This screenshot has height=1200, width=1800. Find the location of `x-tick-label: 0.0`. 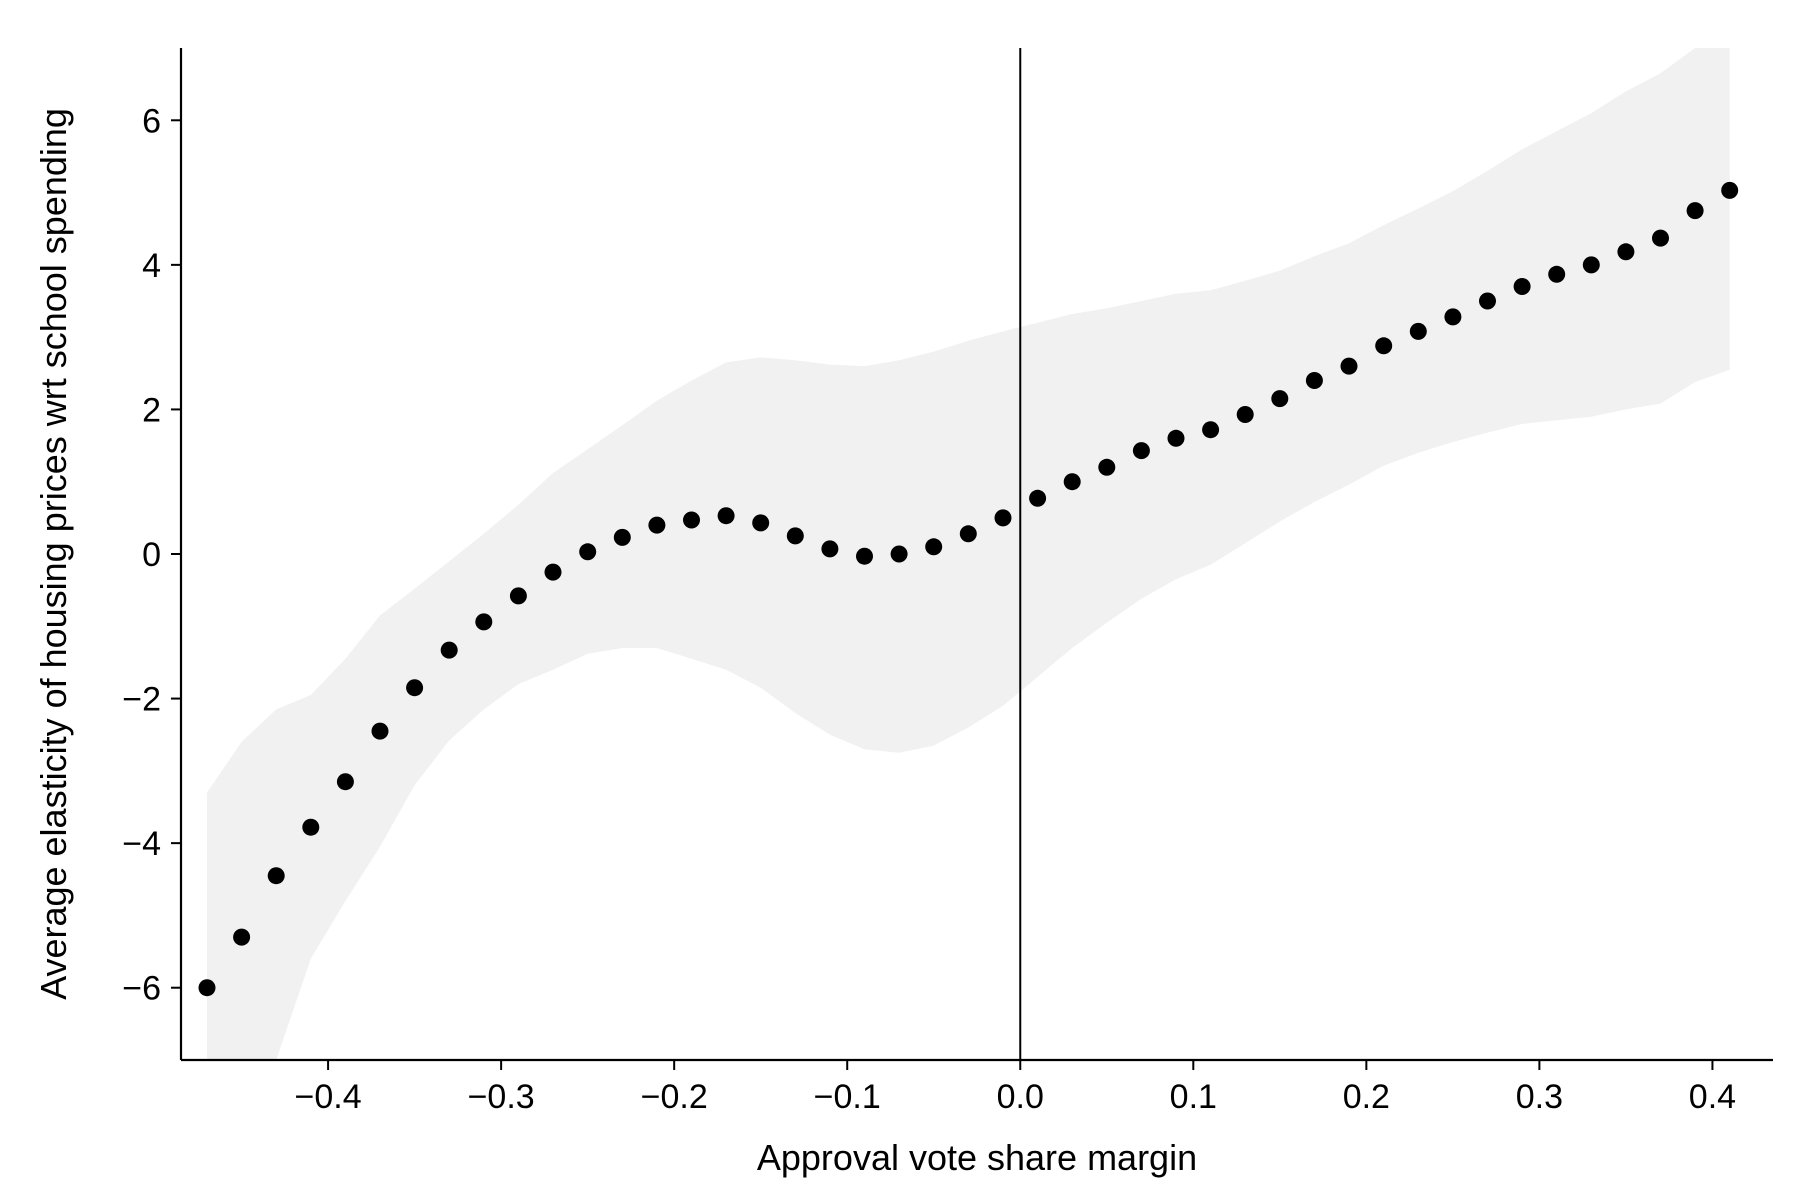

x-tick-label: 0.0 is located at coordinates (1020, 1097).